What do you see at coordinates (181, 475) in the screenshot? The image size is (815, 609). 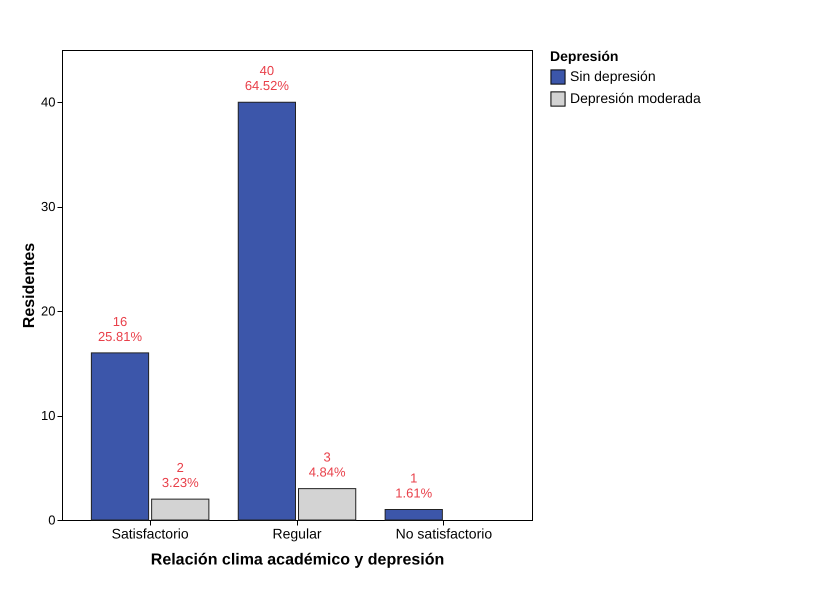 I see `data-label: 2 3.23%` at bounding box center [181, 475].